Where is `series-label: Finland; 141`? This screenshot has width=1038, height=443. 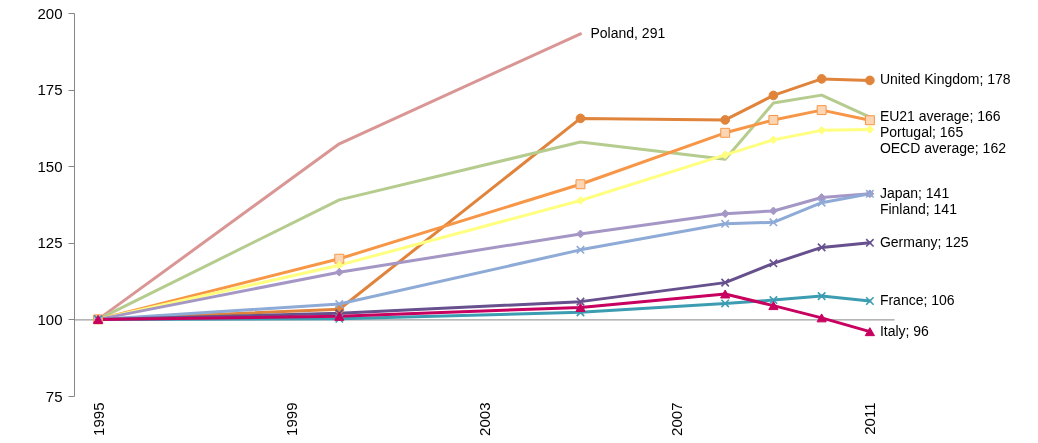 series-label: Finland; 141 is located at coordinates (918, 208).